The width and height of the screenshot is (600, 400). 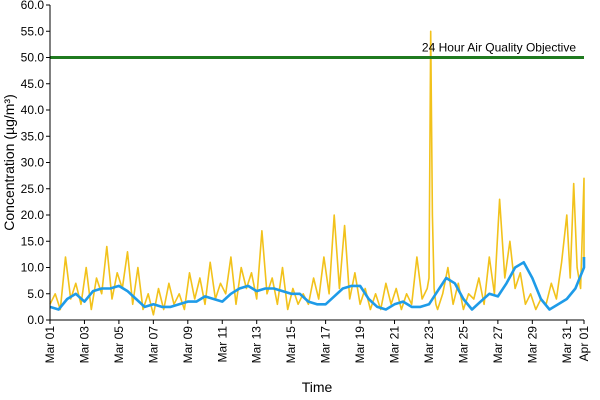 What do you see at coordinates (395, 345) in the screenshot?
I see `x-tick-label: Mar 21` at bounding box center [395, 345].